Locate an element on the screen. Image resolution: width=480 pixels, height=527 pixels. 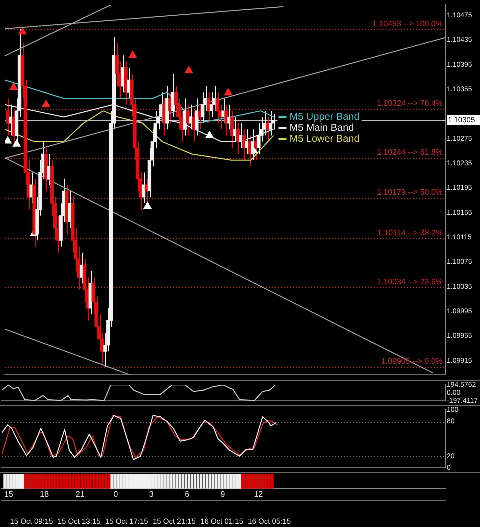
x2-tick-label: 6 is located at coordinates (187, 494).